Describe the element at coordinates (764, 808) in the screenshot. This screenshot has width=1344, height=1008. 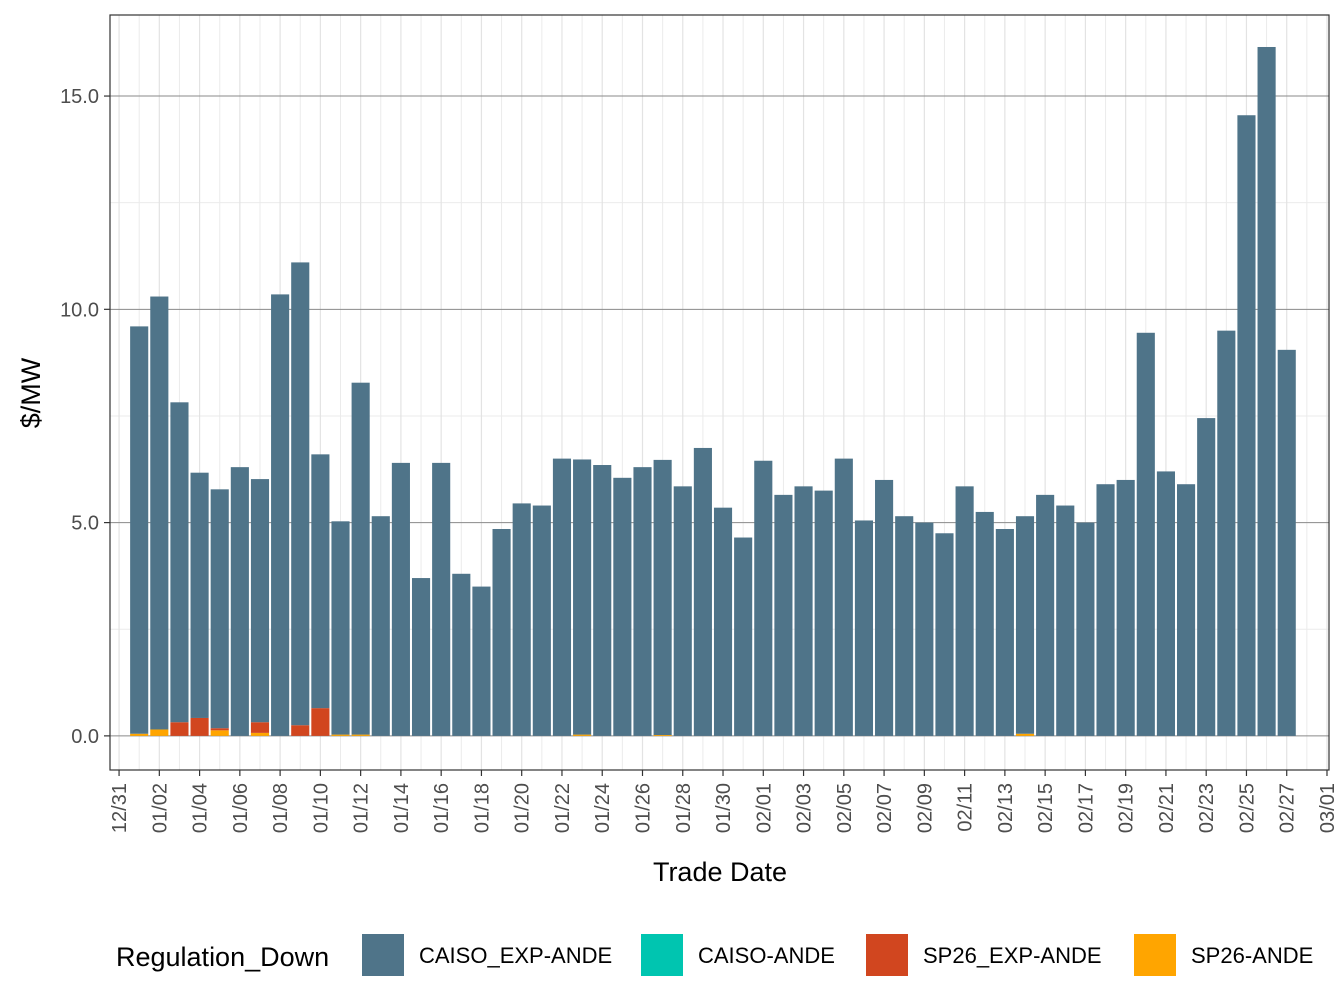
I see `x-tick-label: 02/01` at that location.